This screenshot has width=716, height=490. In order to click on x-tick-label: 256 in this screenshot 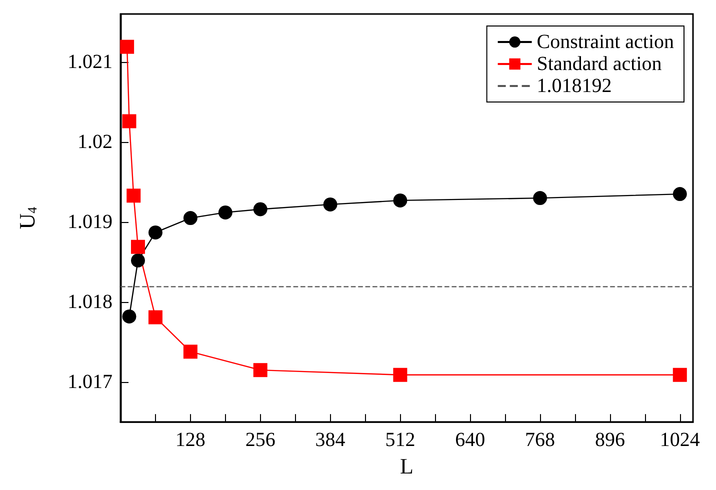, I will do `click(260, 440)`.